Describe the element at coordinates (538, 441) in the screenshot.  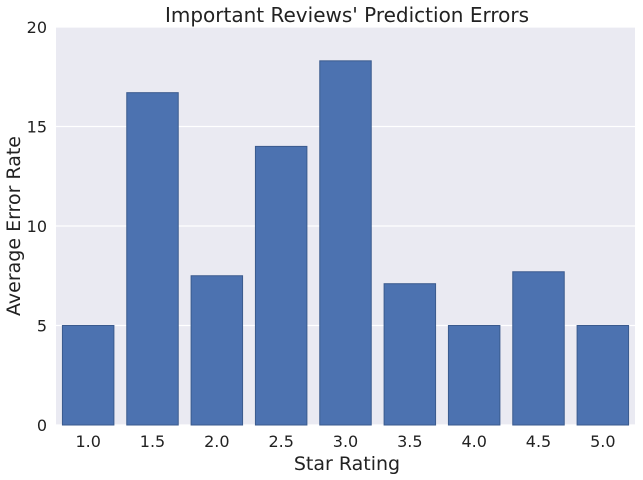
I see `x-tick-label: 4.5` at that location.